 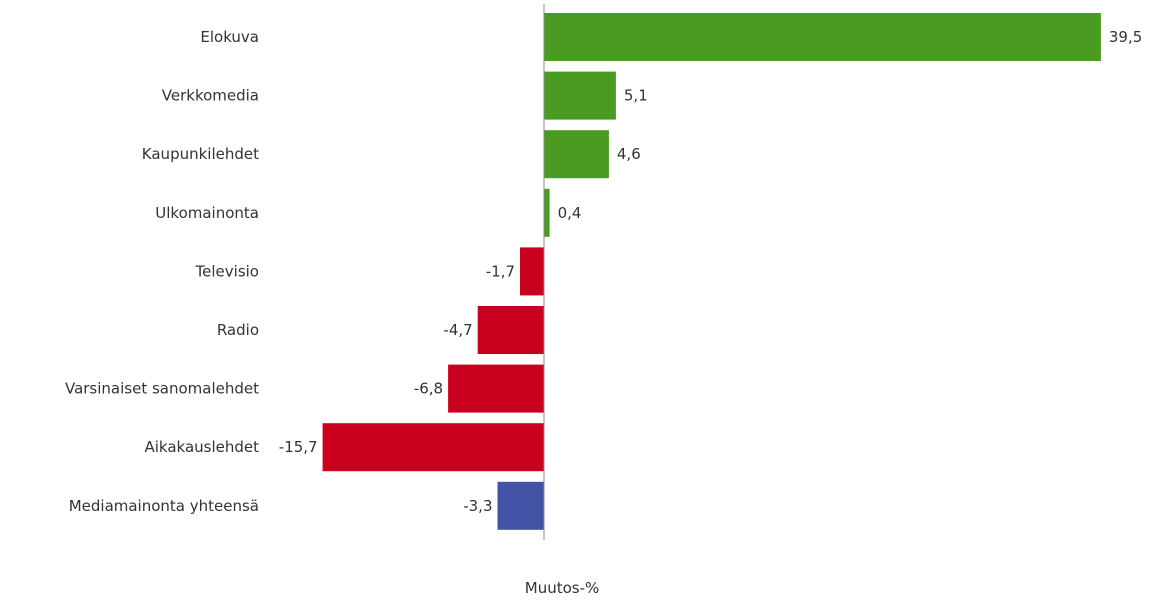 I want to click on value-label: -4,7, so click(x=457, y=330).